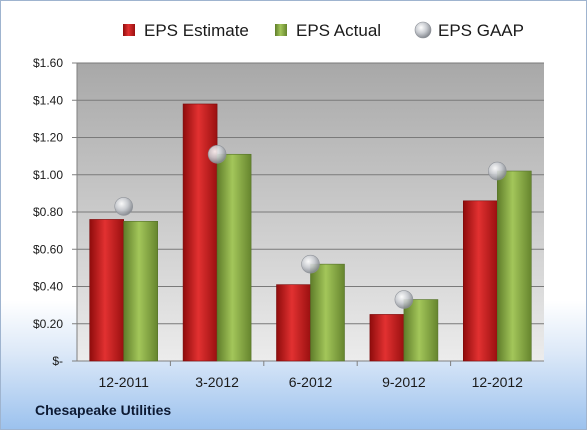  Describe the element at coordinates (124, 382) in the screenshot. I see `x-tick-label: 12-2011` at that location.